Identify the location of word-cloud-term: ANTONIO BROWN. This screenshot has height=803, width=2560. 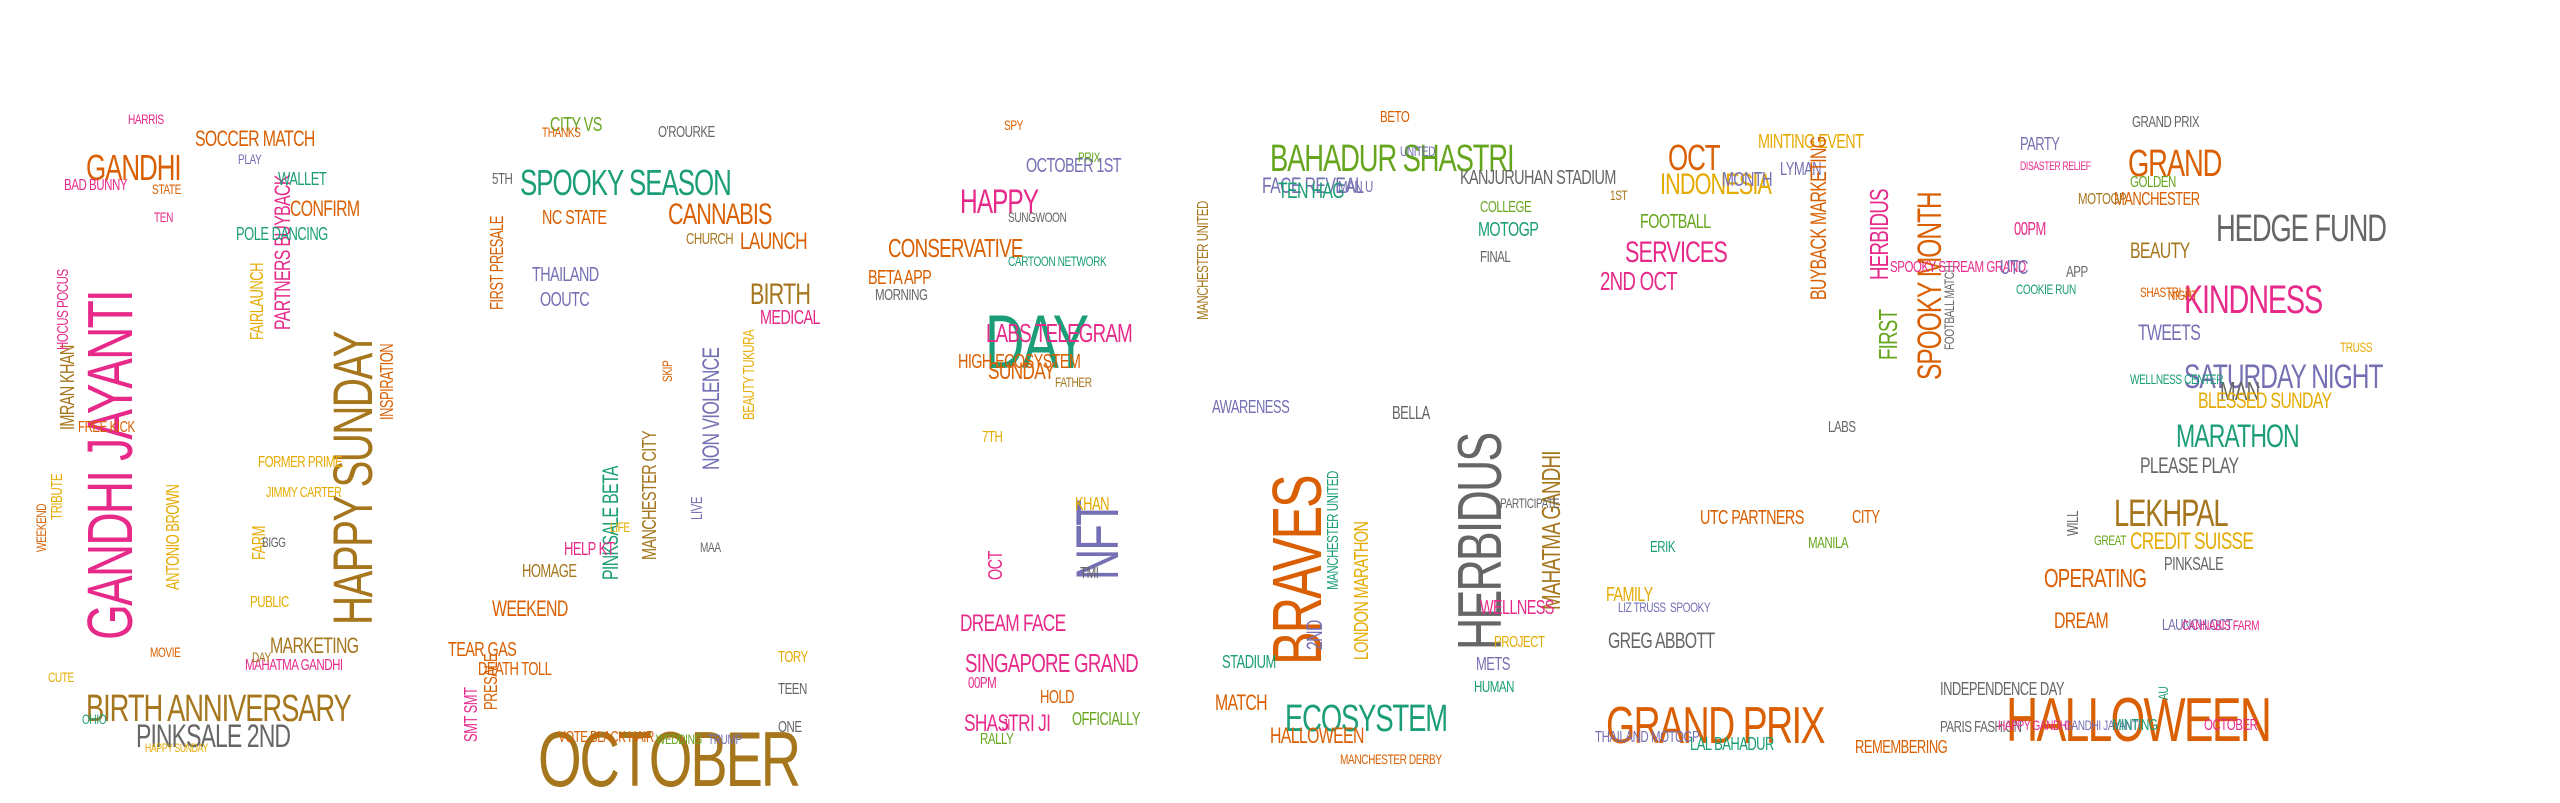
(173, 537).